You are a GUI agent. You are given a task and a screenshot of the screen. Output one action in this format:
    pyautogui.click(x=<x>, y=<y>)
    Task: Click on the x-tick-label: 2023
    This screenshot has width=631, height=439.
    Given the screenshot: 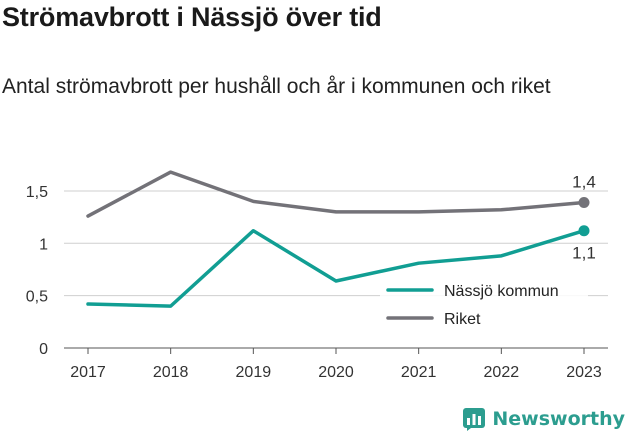 What is the action you would take?
    pyautogui.click(x=584, y=372)
    